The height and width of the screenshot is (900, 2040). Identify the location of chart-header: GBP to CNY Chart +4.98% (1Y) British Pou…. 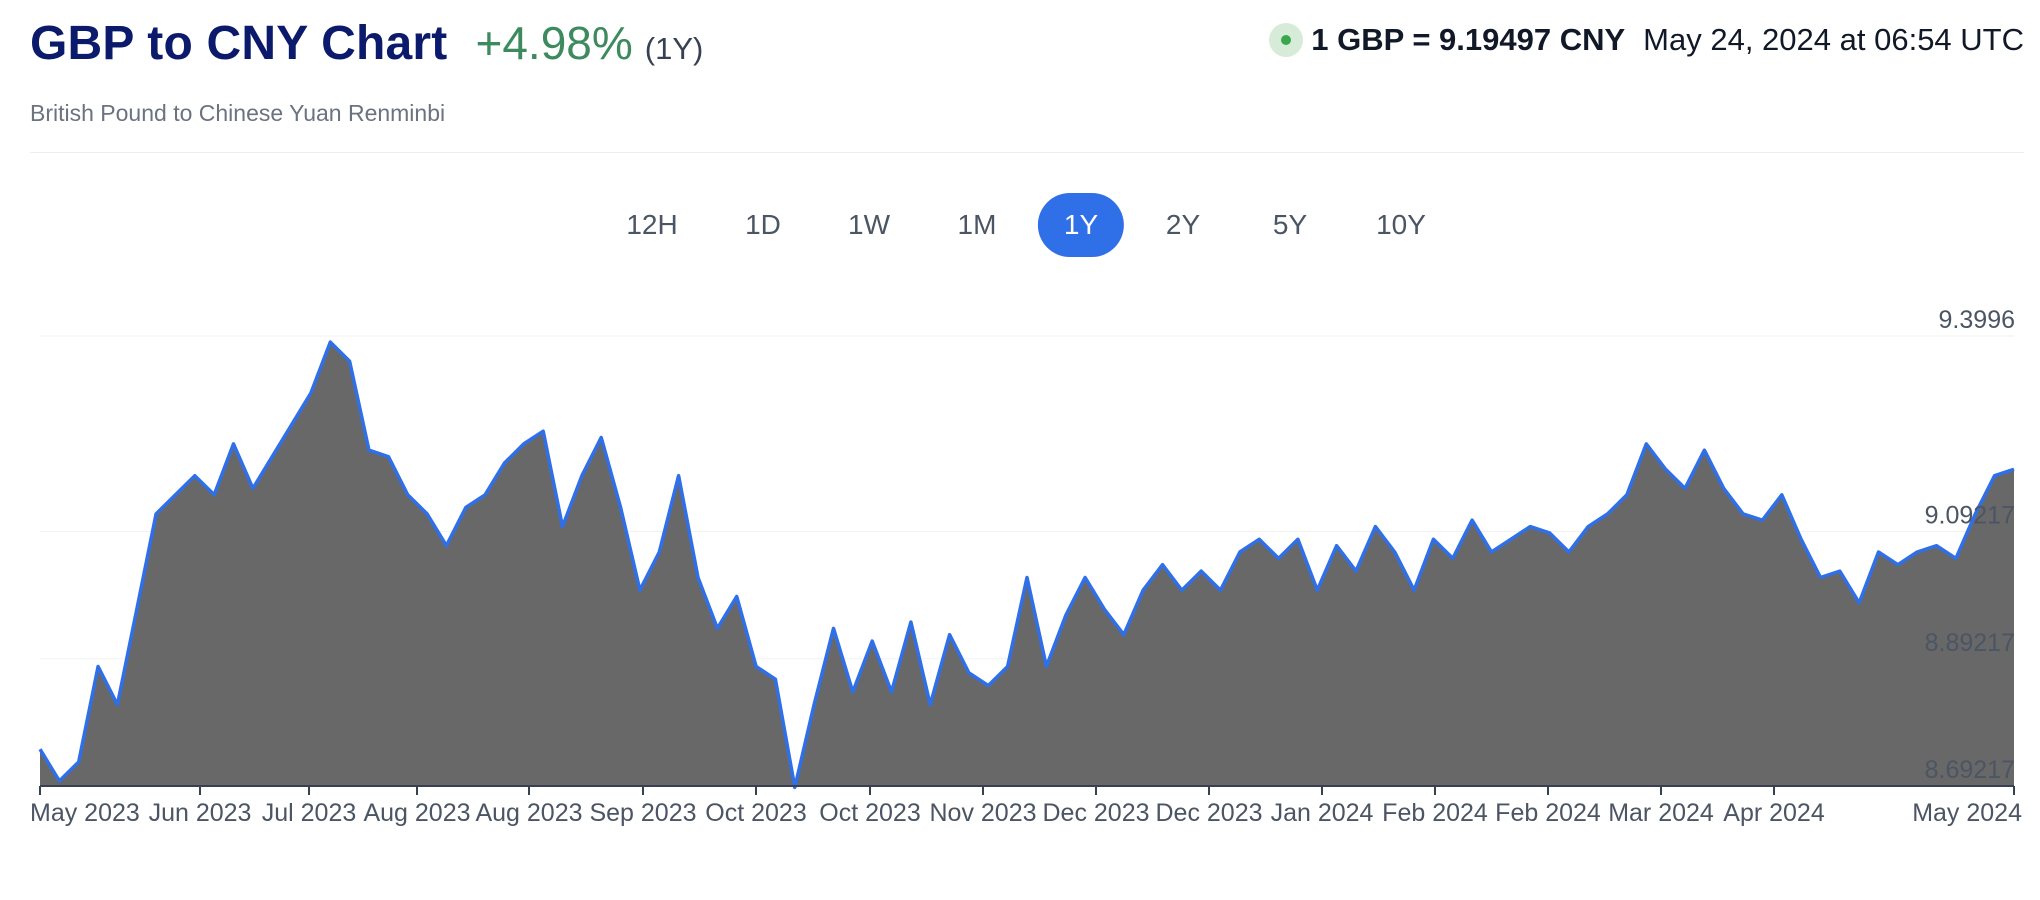
(1027, 85).